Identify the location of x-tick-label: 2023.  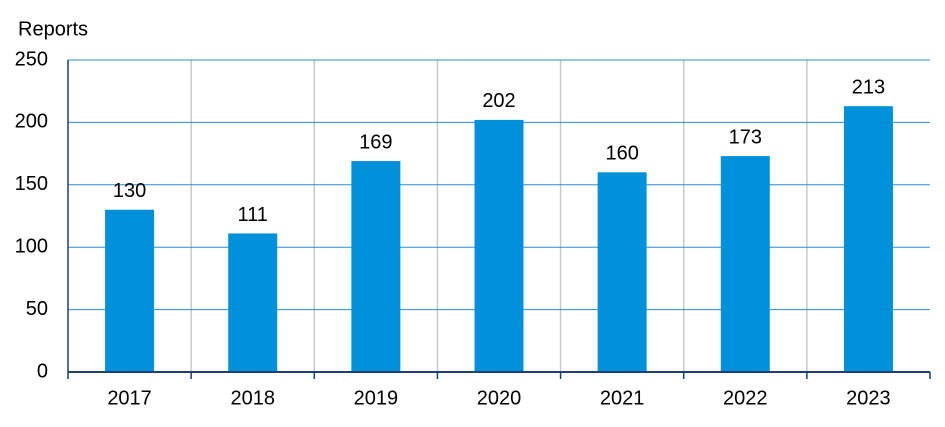
(868, 398).